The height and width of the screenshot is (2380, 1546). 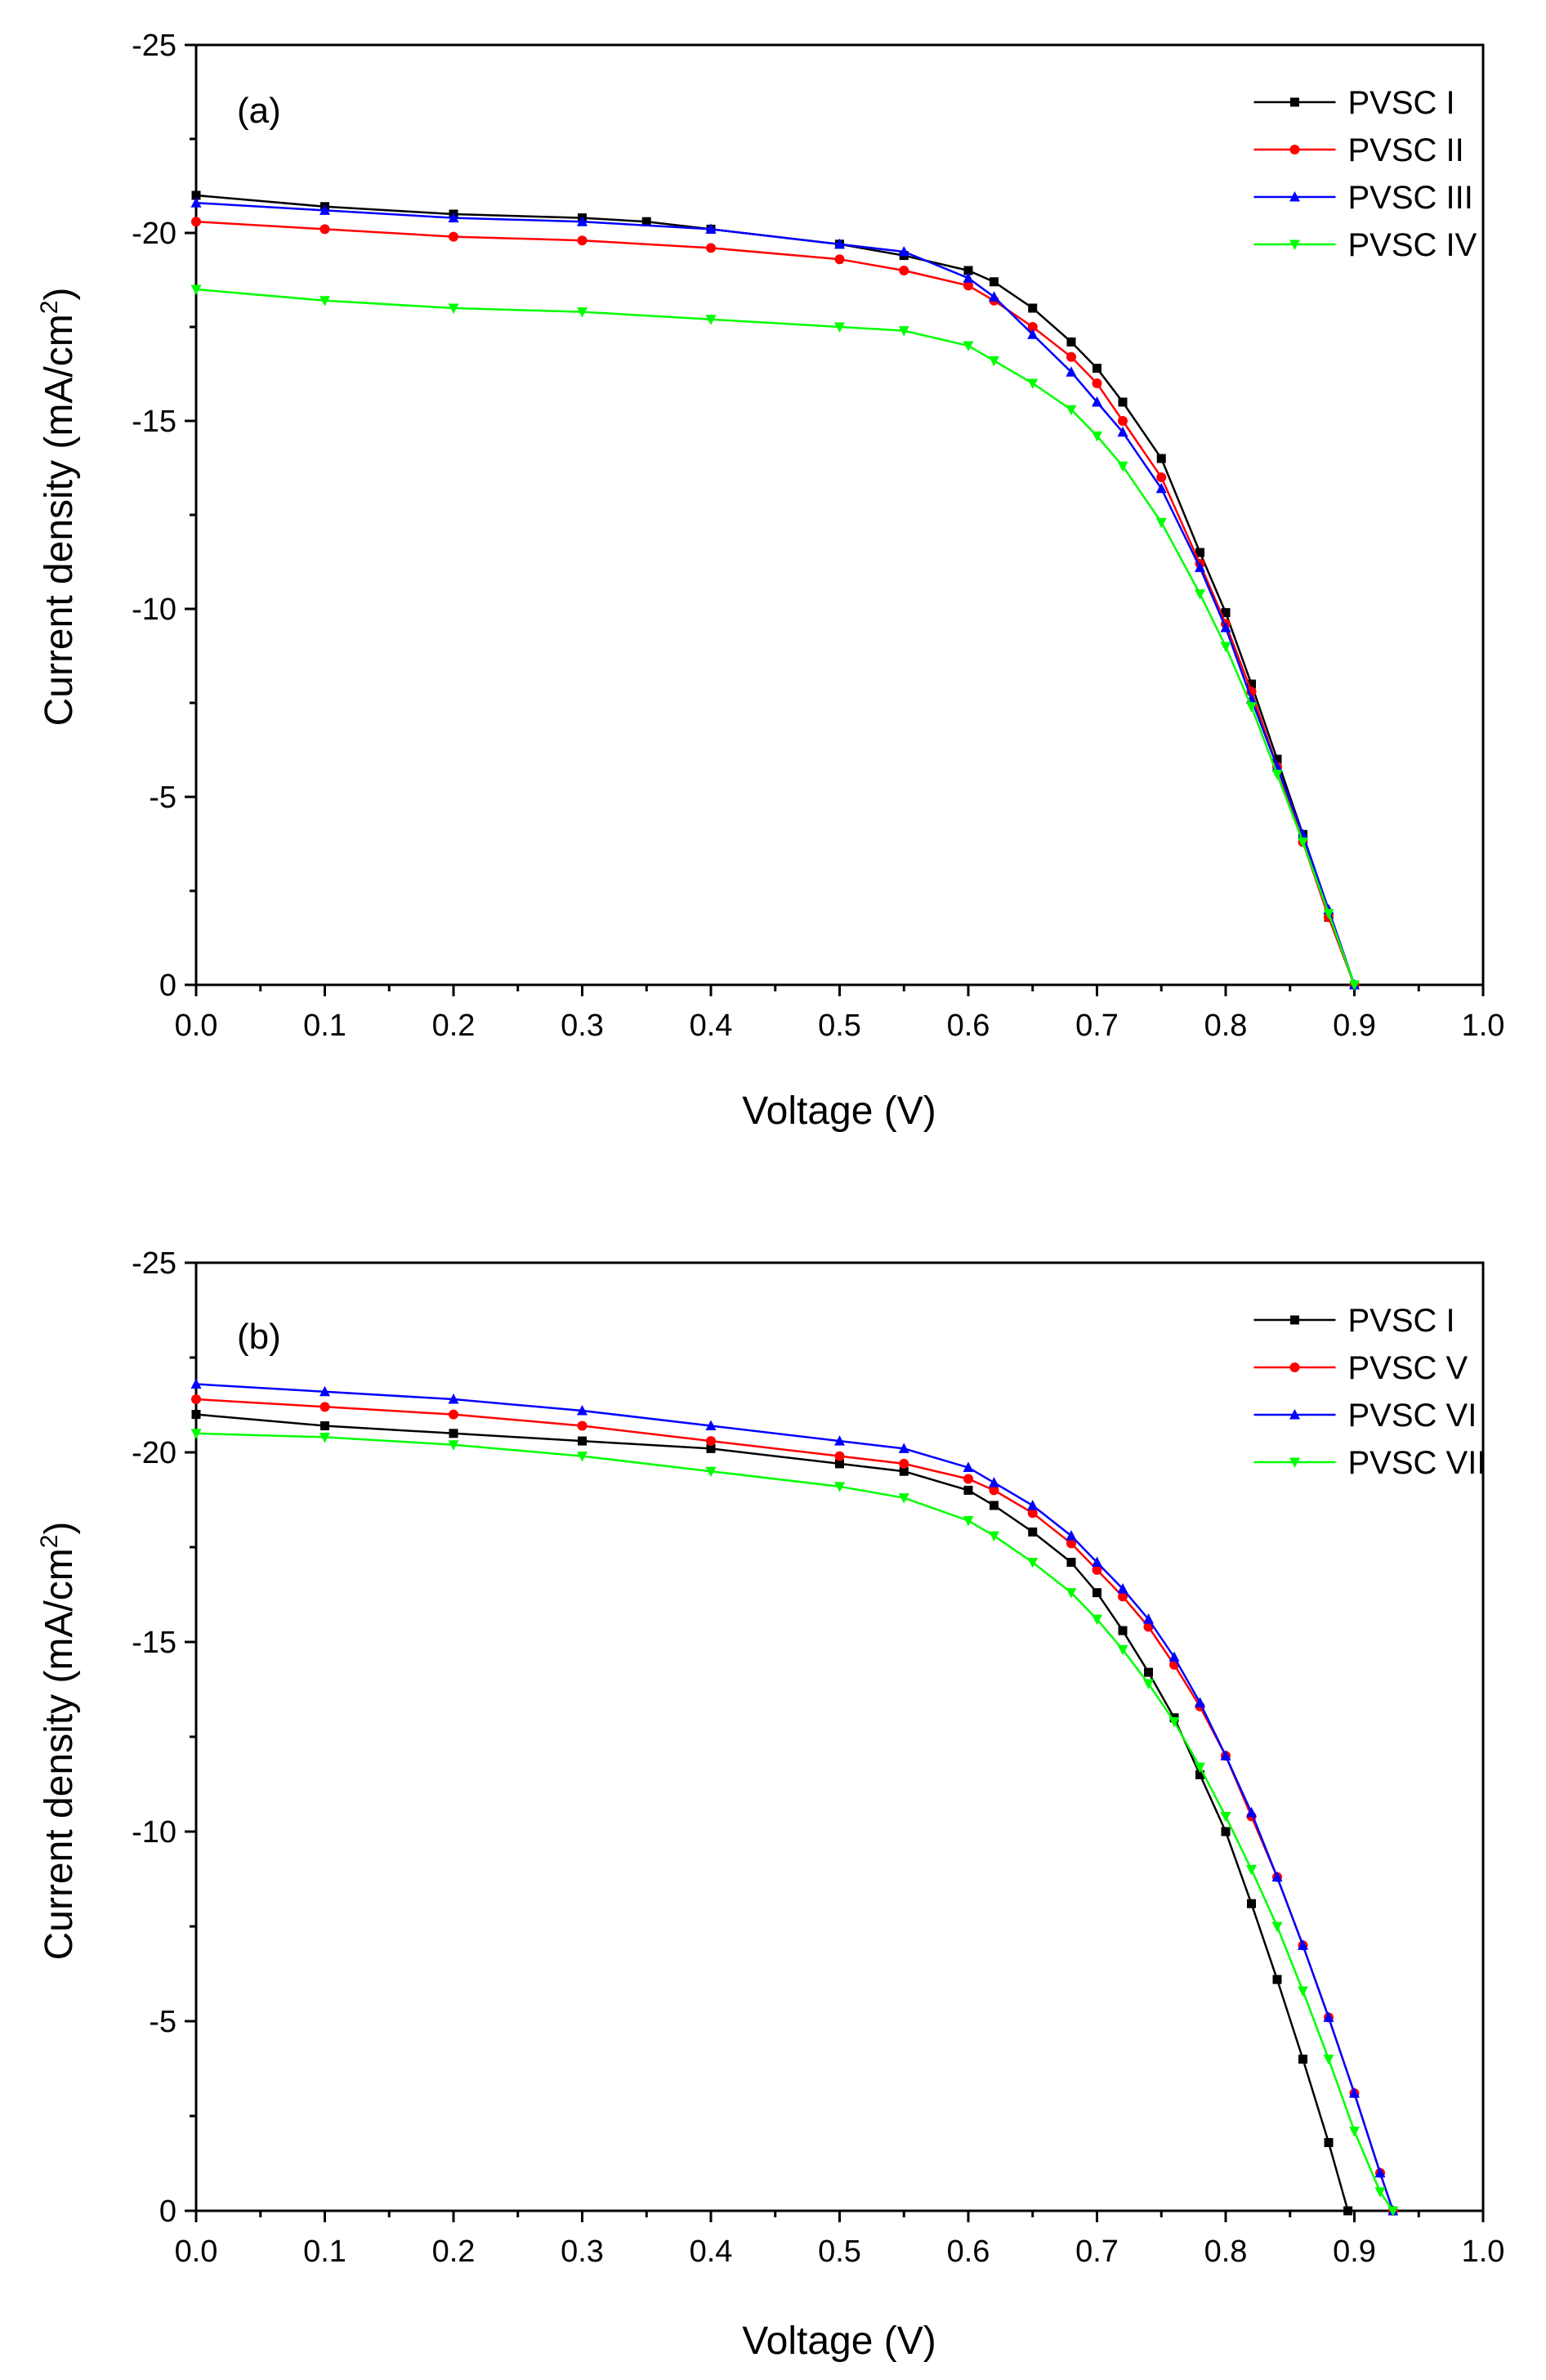 I want to click on panel-a-y-tick-label: -5, so click(x=163, y=798).